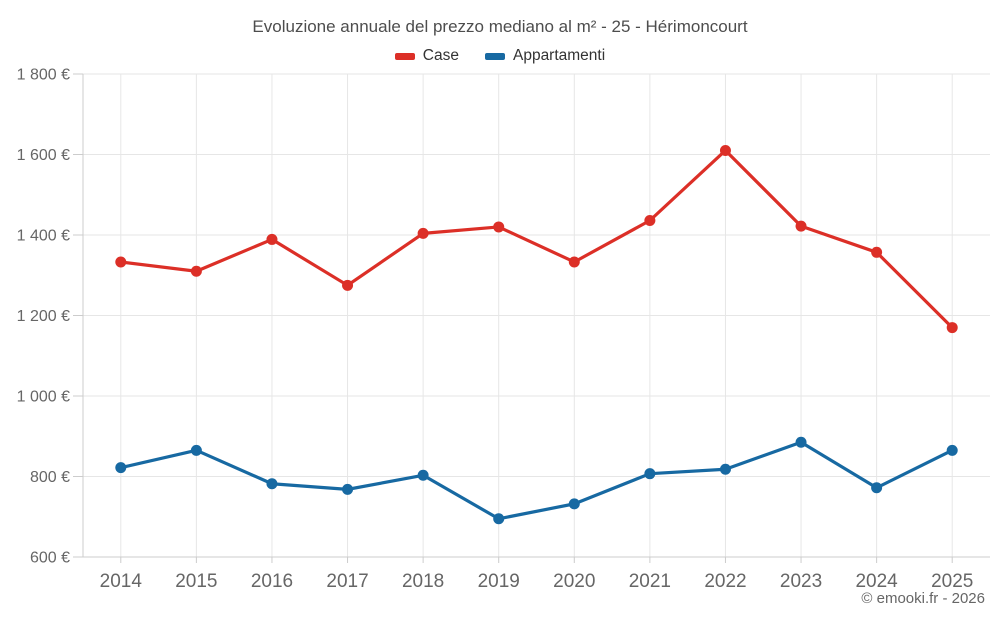 The width and height of the screenshot is (1000, 625). I want to click on data-point-appartamenti-2018, so click(423, 475).